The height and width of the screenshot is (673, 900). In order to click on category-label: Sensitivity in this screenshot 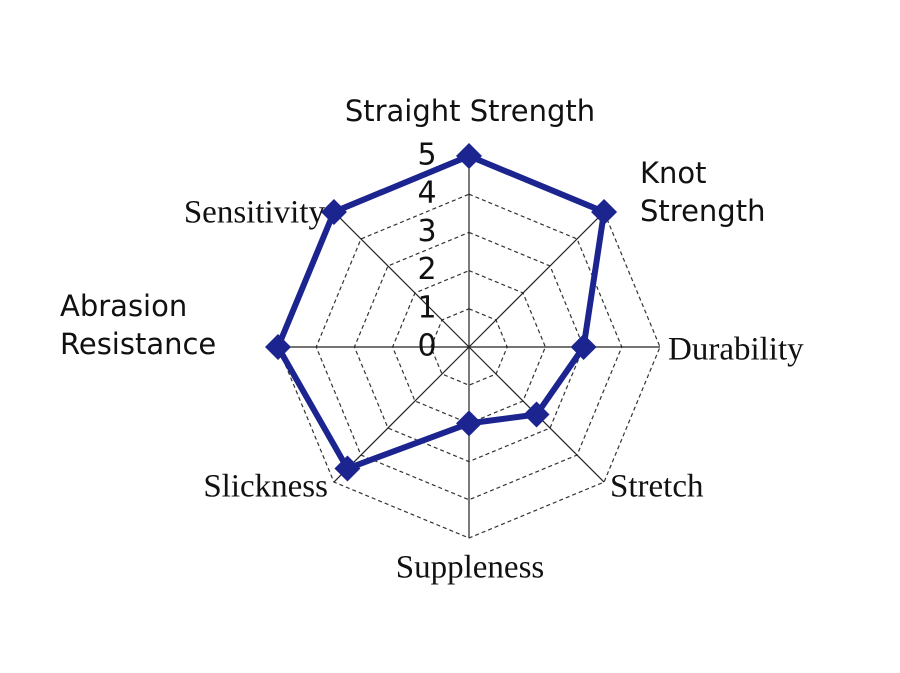, I will do `click(254, 212)`.